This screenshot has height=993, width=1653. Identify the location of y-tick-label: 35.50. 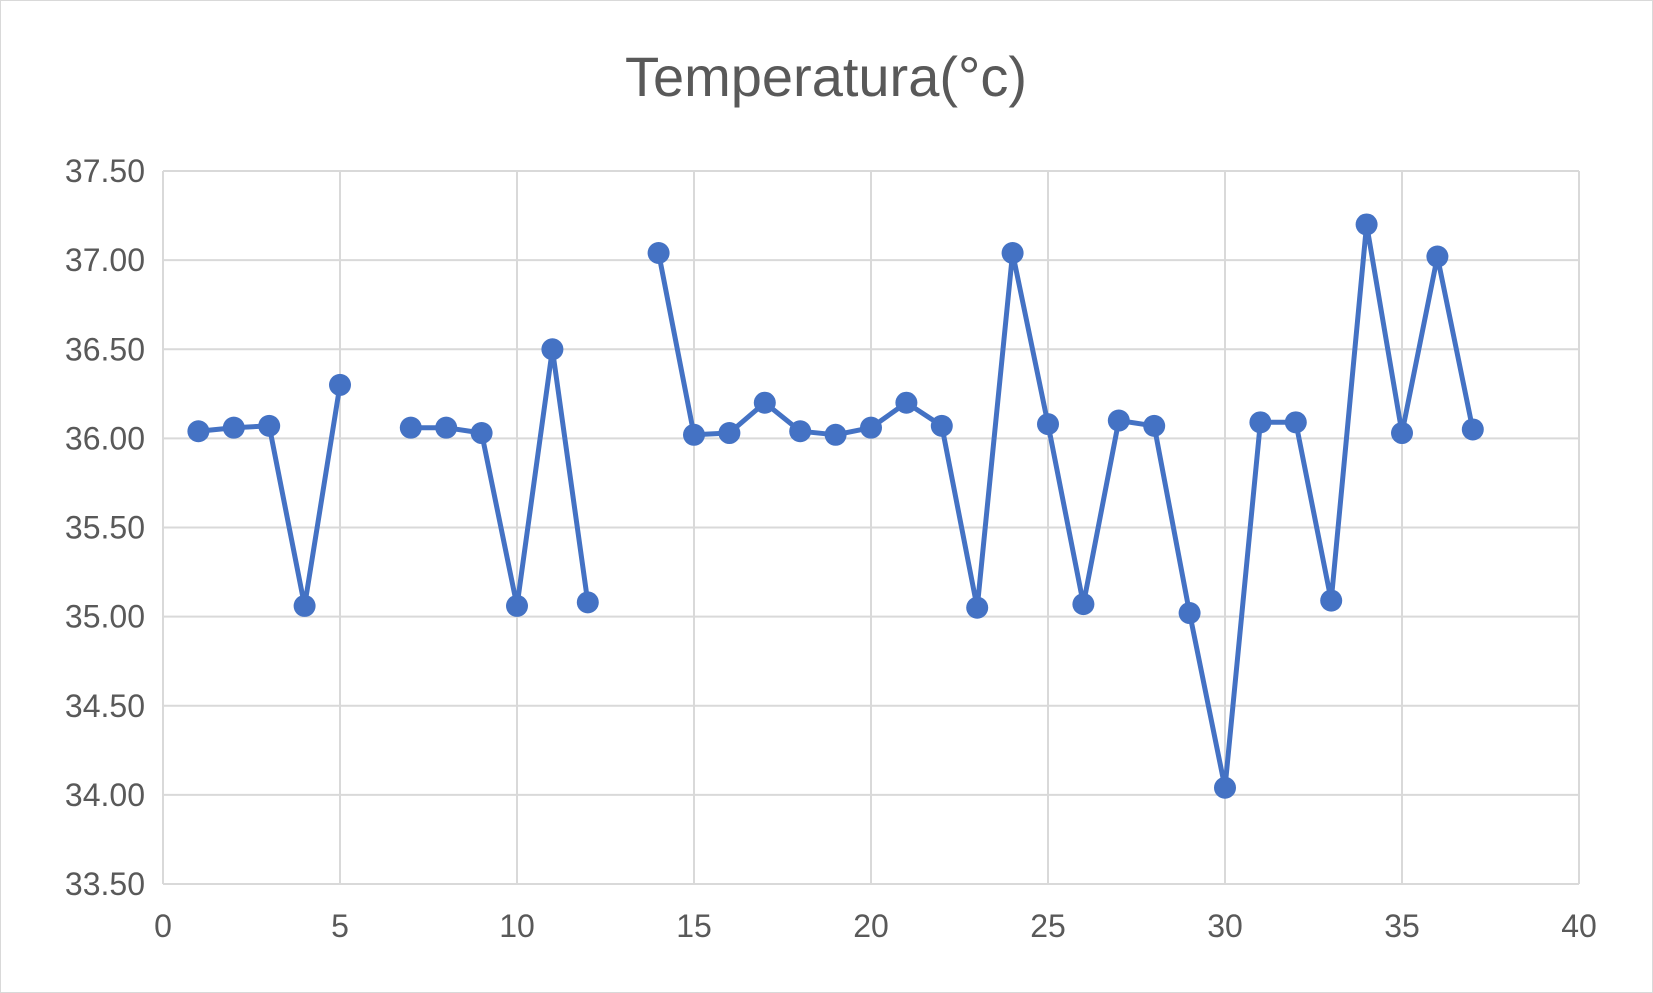
(105, 528).